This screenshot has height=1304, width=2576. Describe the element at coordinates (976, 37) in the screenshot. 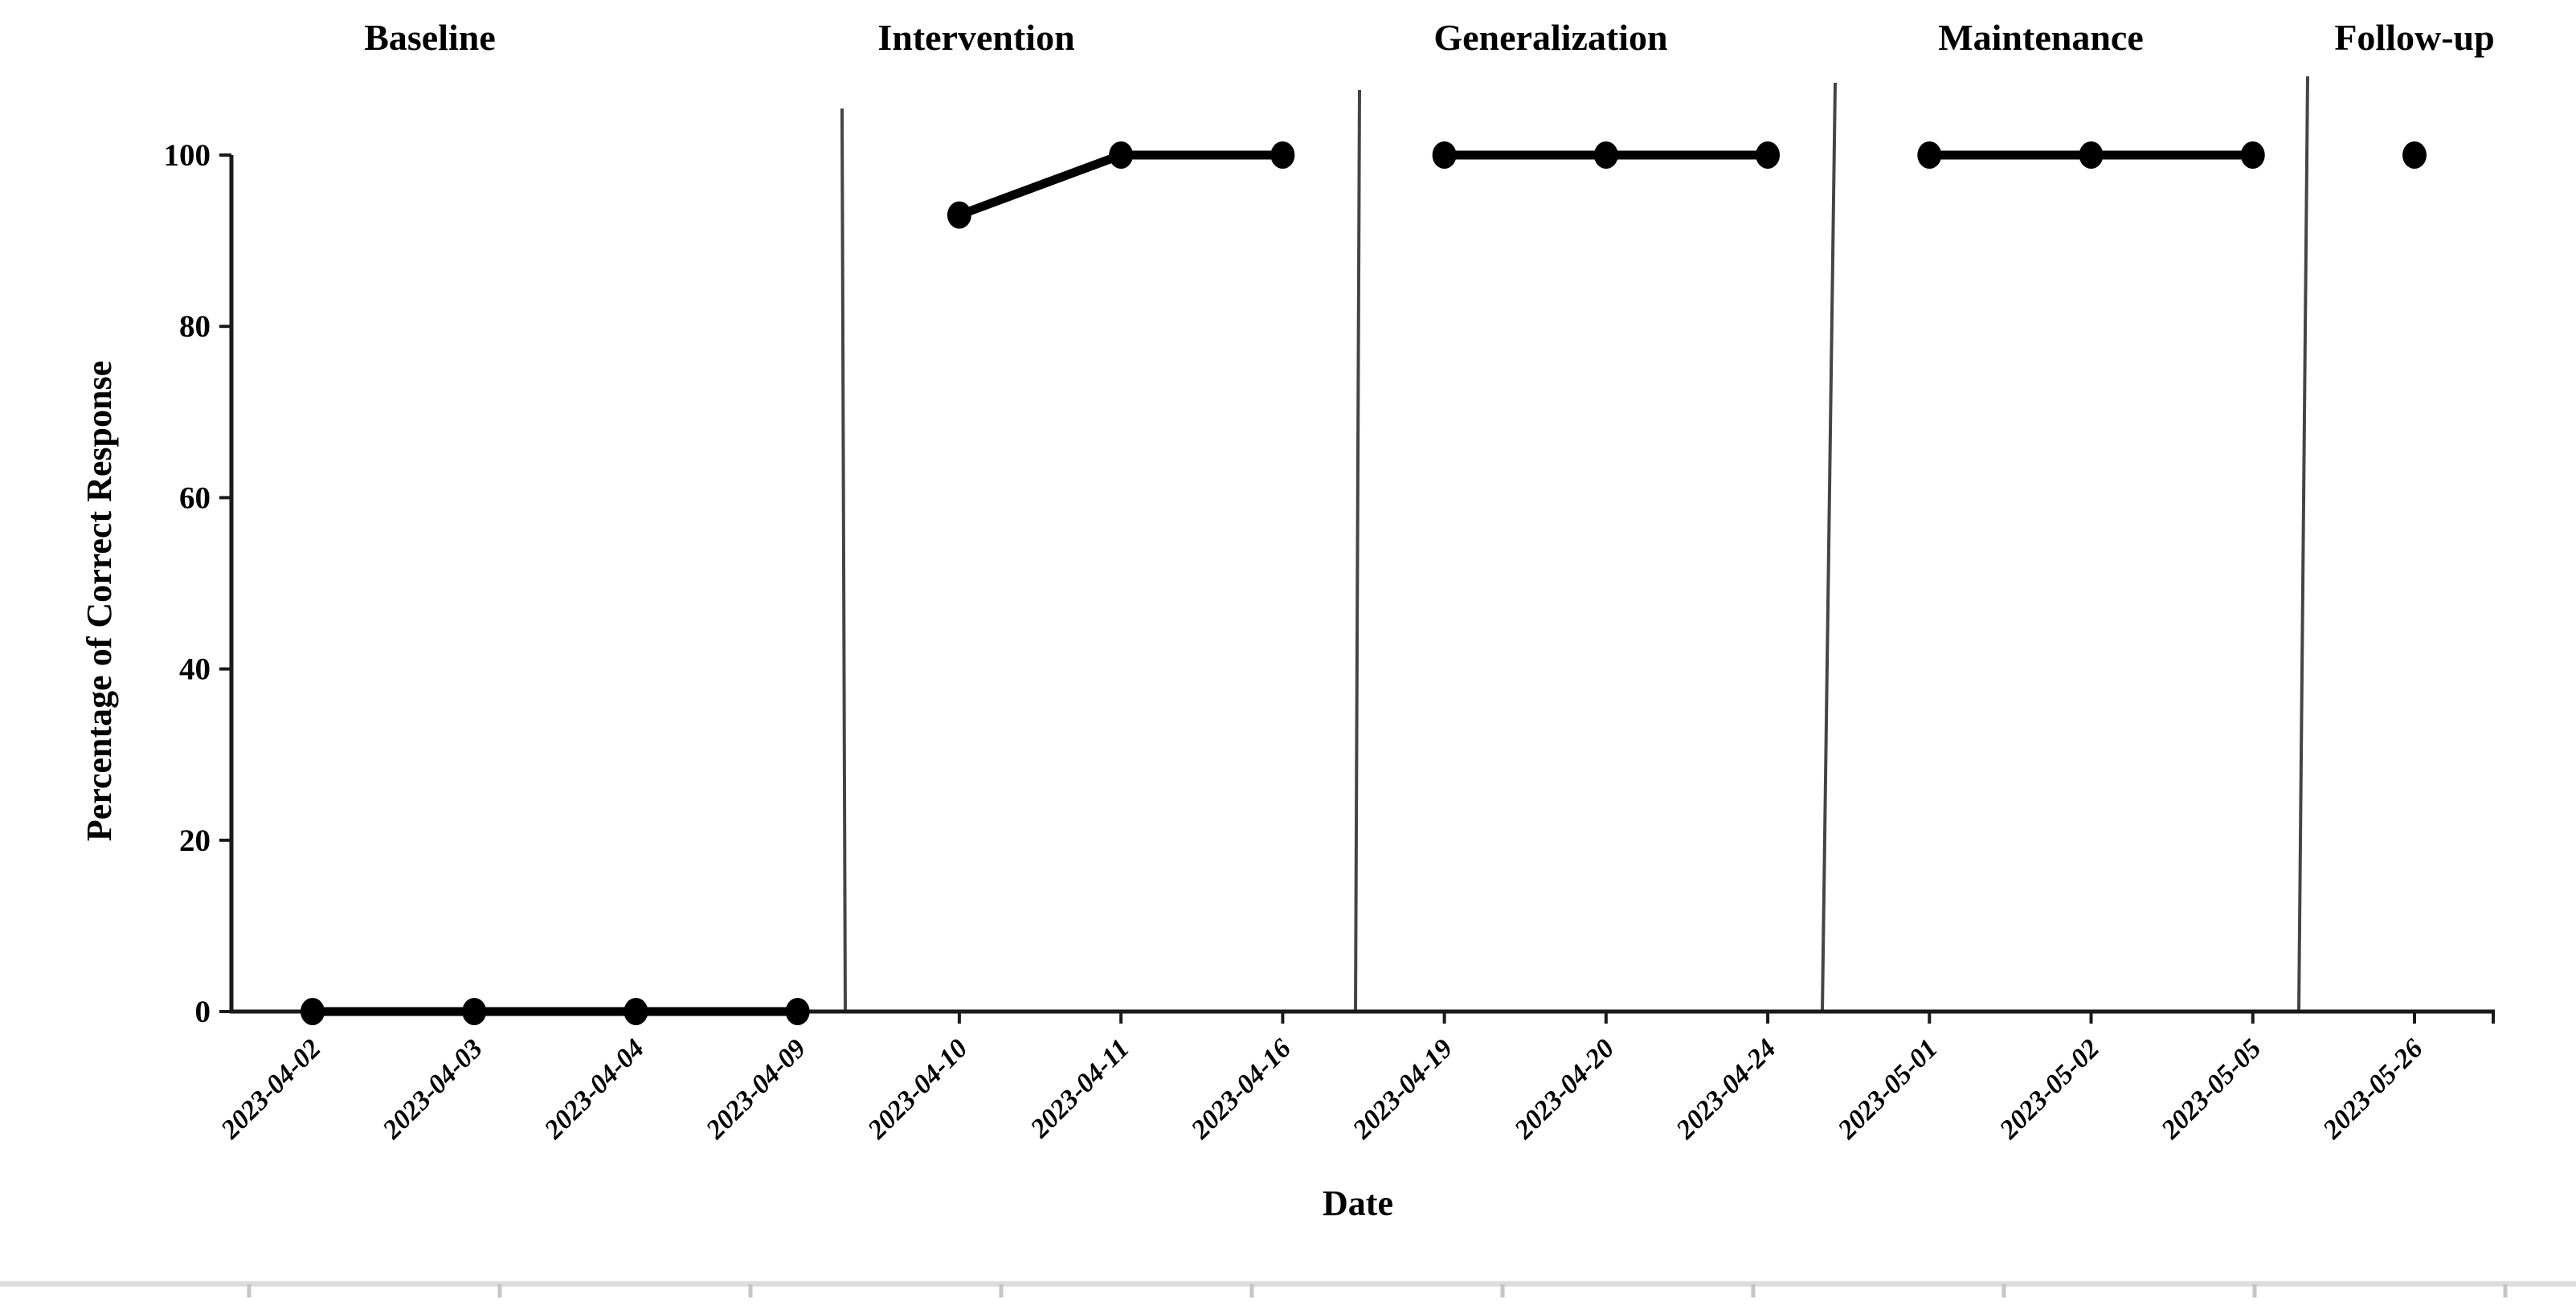

I see `phase-label: Intervention` at that location.